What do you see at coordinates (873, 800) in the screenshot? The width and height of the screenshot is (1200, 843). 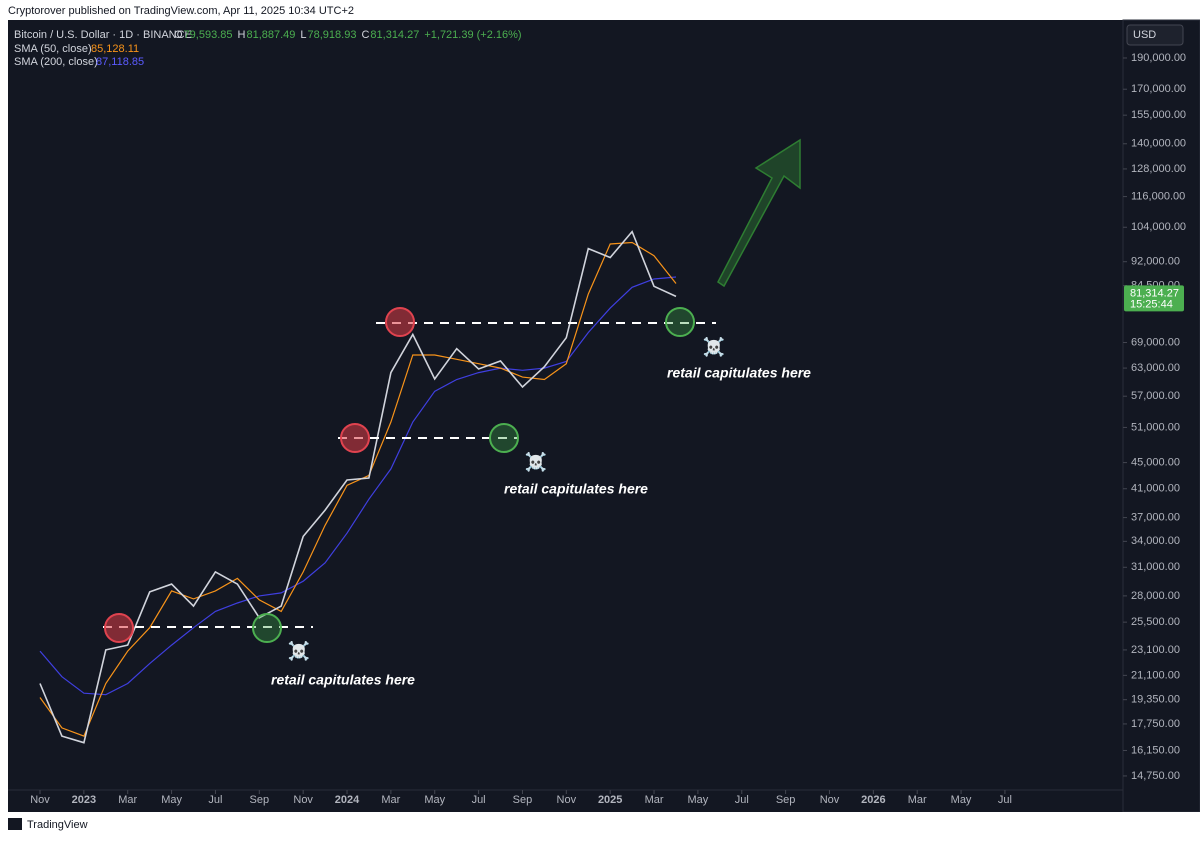 I see `x-tick-label: 2026` at bounding box center [873, 800].